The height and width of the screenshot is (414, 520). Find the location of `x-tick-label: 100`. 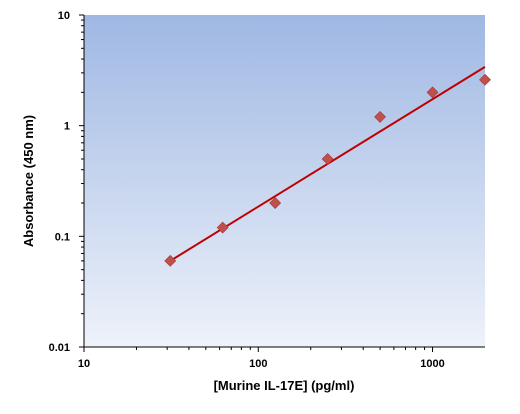

x-tick-label: 100 is located at coordinates (258, 364).